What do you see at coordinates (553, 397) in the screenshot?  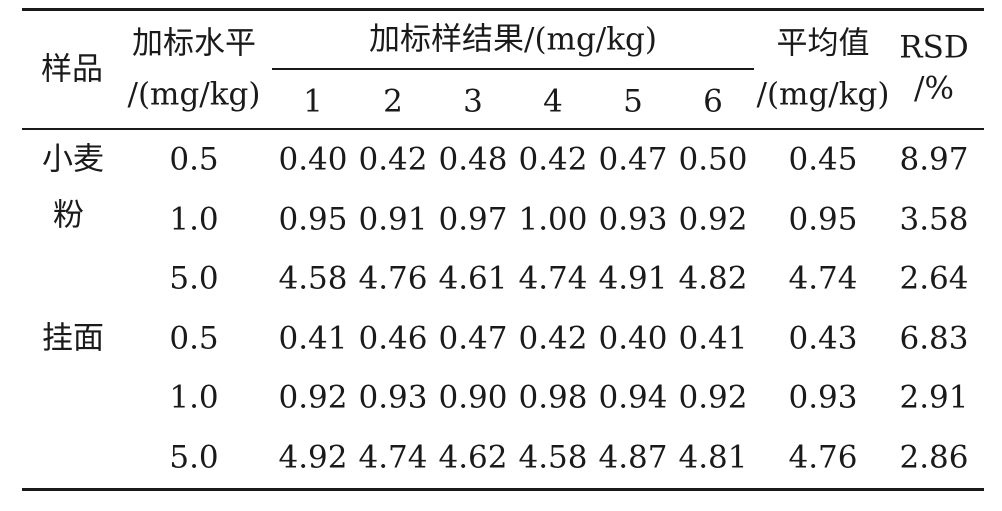 I see `replicate-value: 0.98` at bounding box center [553, 397].